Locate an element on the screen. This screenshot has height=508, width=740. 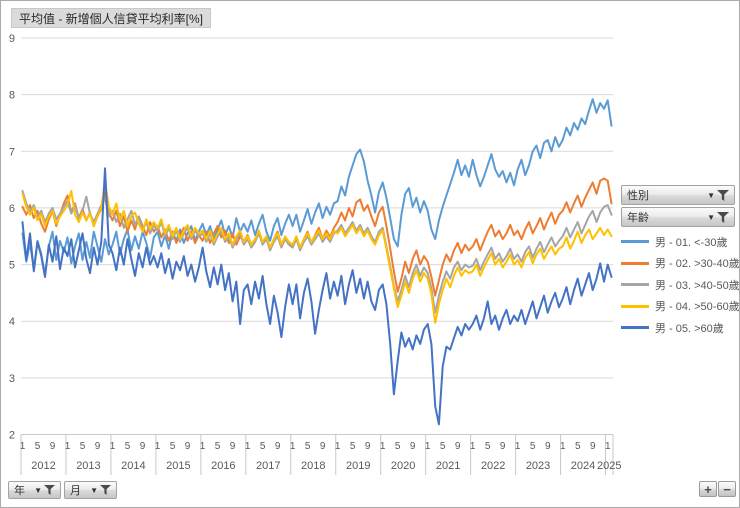
legend-label: 男 - 01. <-30歲 is located at coordinates (691, 242).